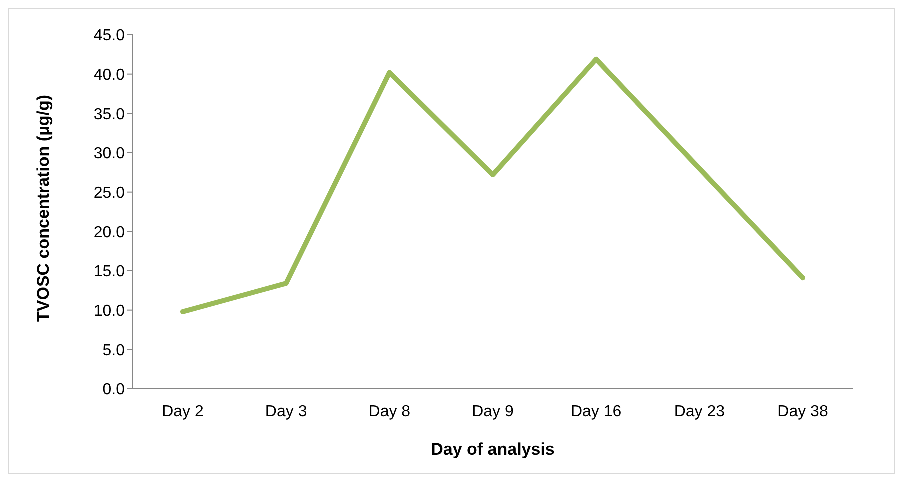  What do you see at coordinates (389, 411) in the screenshot?
I see `x-tick-label: Day 8` at bounding box center [389, 411].